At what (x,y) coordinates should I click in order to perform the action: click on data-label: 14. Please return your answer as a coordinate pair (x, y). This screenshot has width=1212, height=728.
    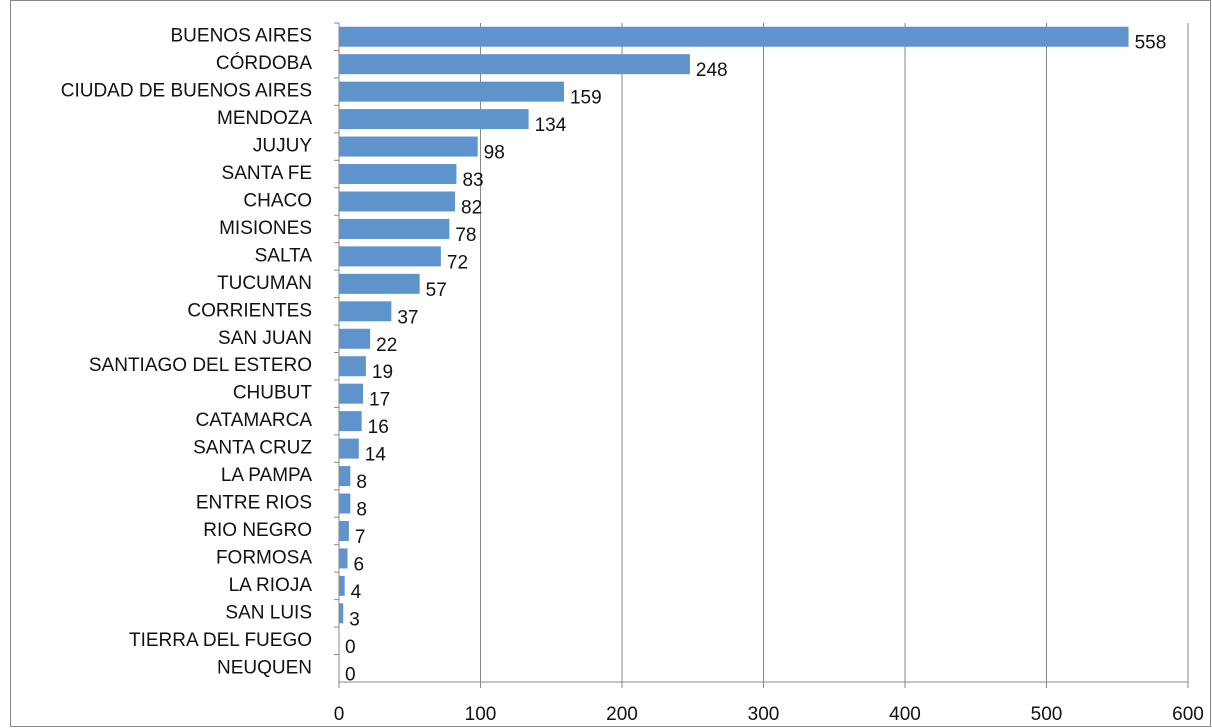
    Looking at the image, I should click on (376, 455).